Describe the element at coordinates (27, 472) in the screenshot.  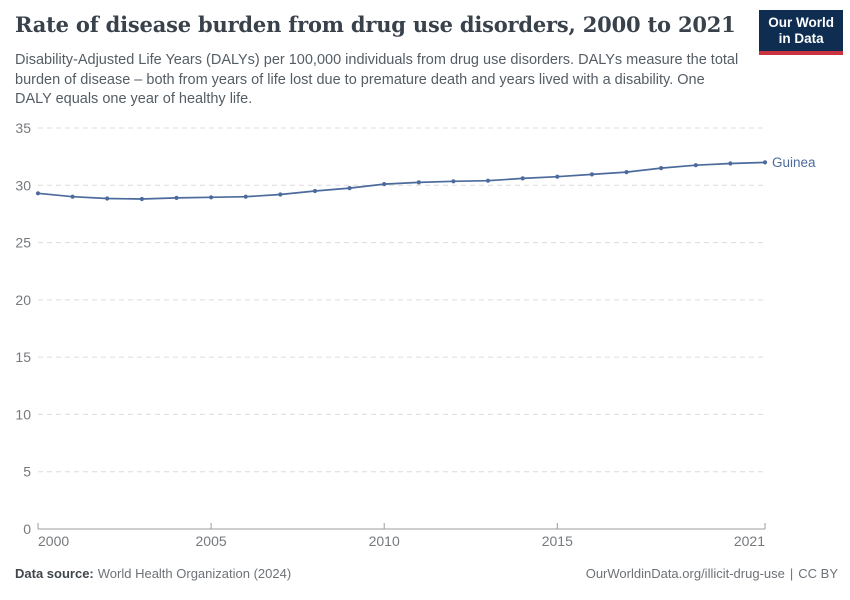
I see `y-tick-label: 5` at that location.